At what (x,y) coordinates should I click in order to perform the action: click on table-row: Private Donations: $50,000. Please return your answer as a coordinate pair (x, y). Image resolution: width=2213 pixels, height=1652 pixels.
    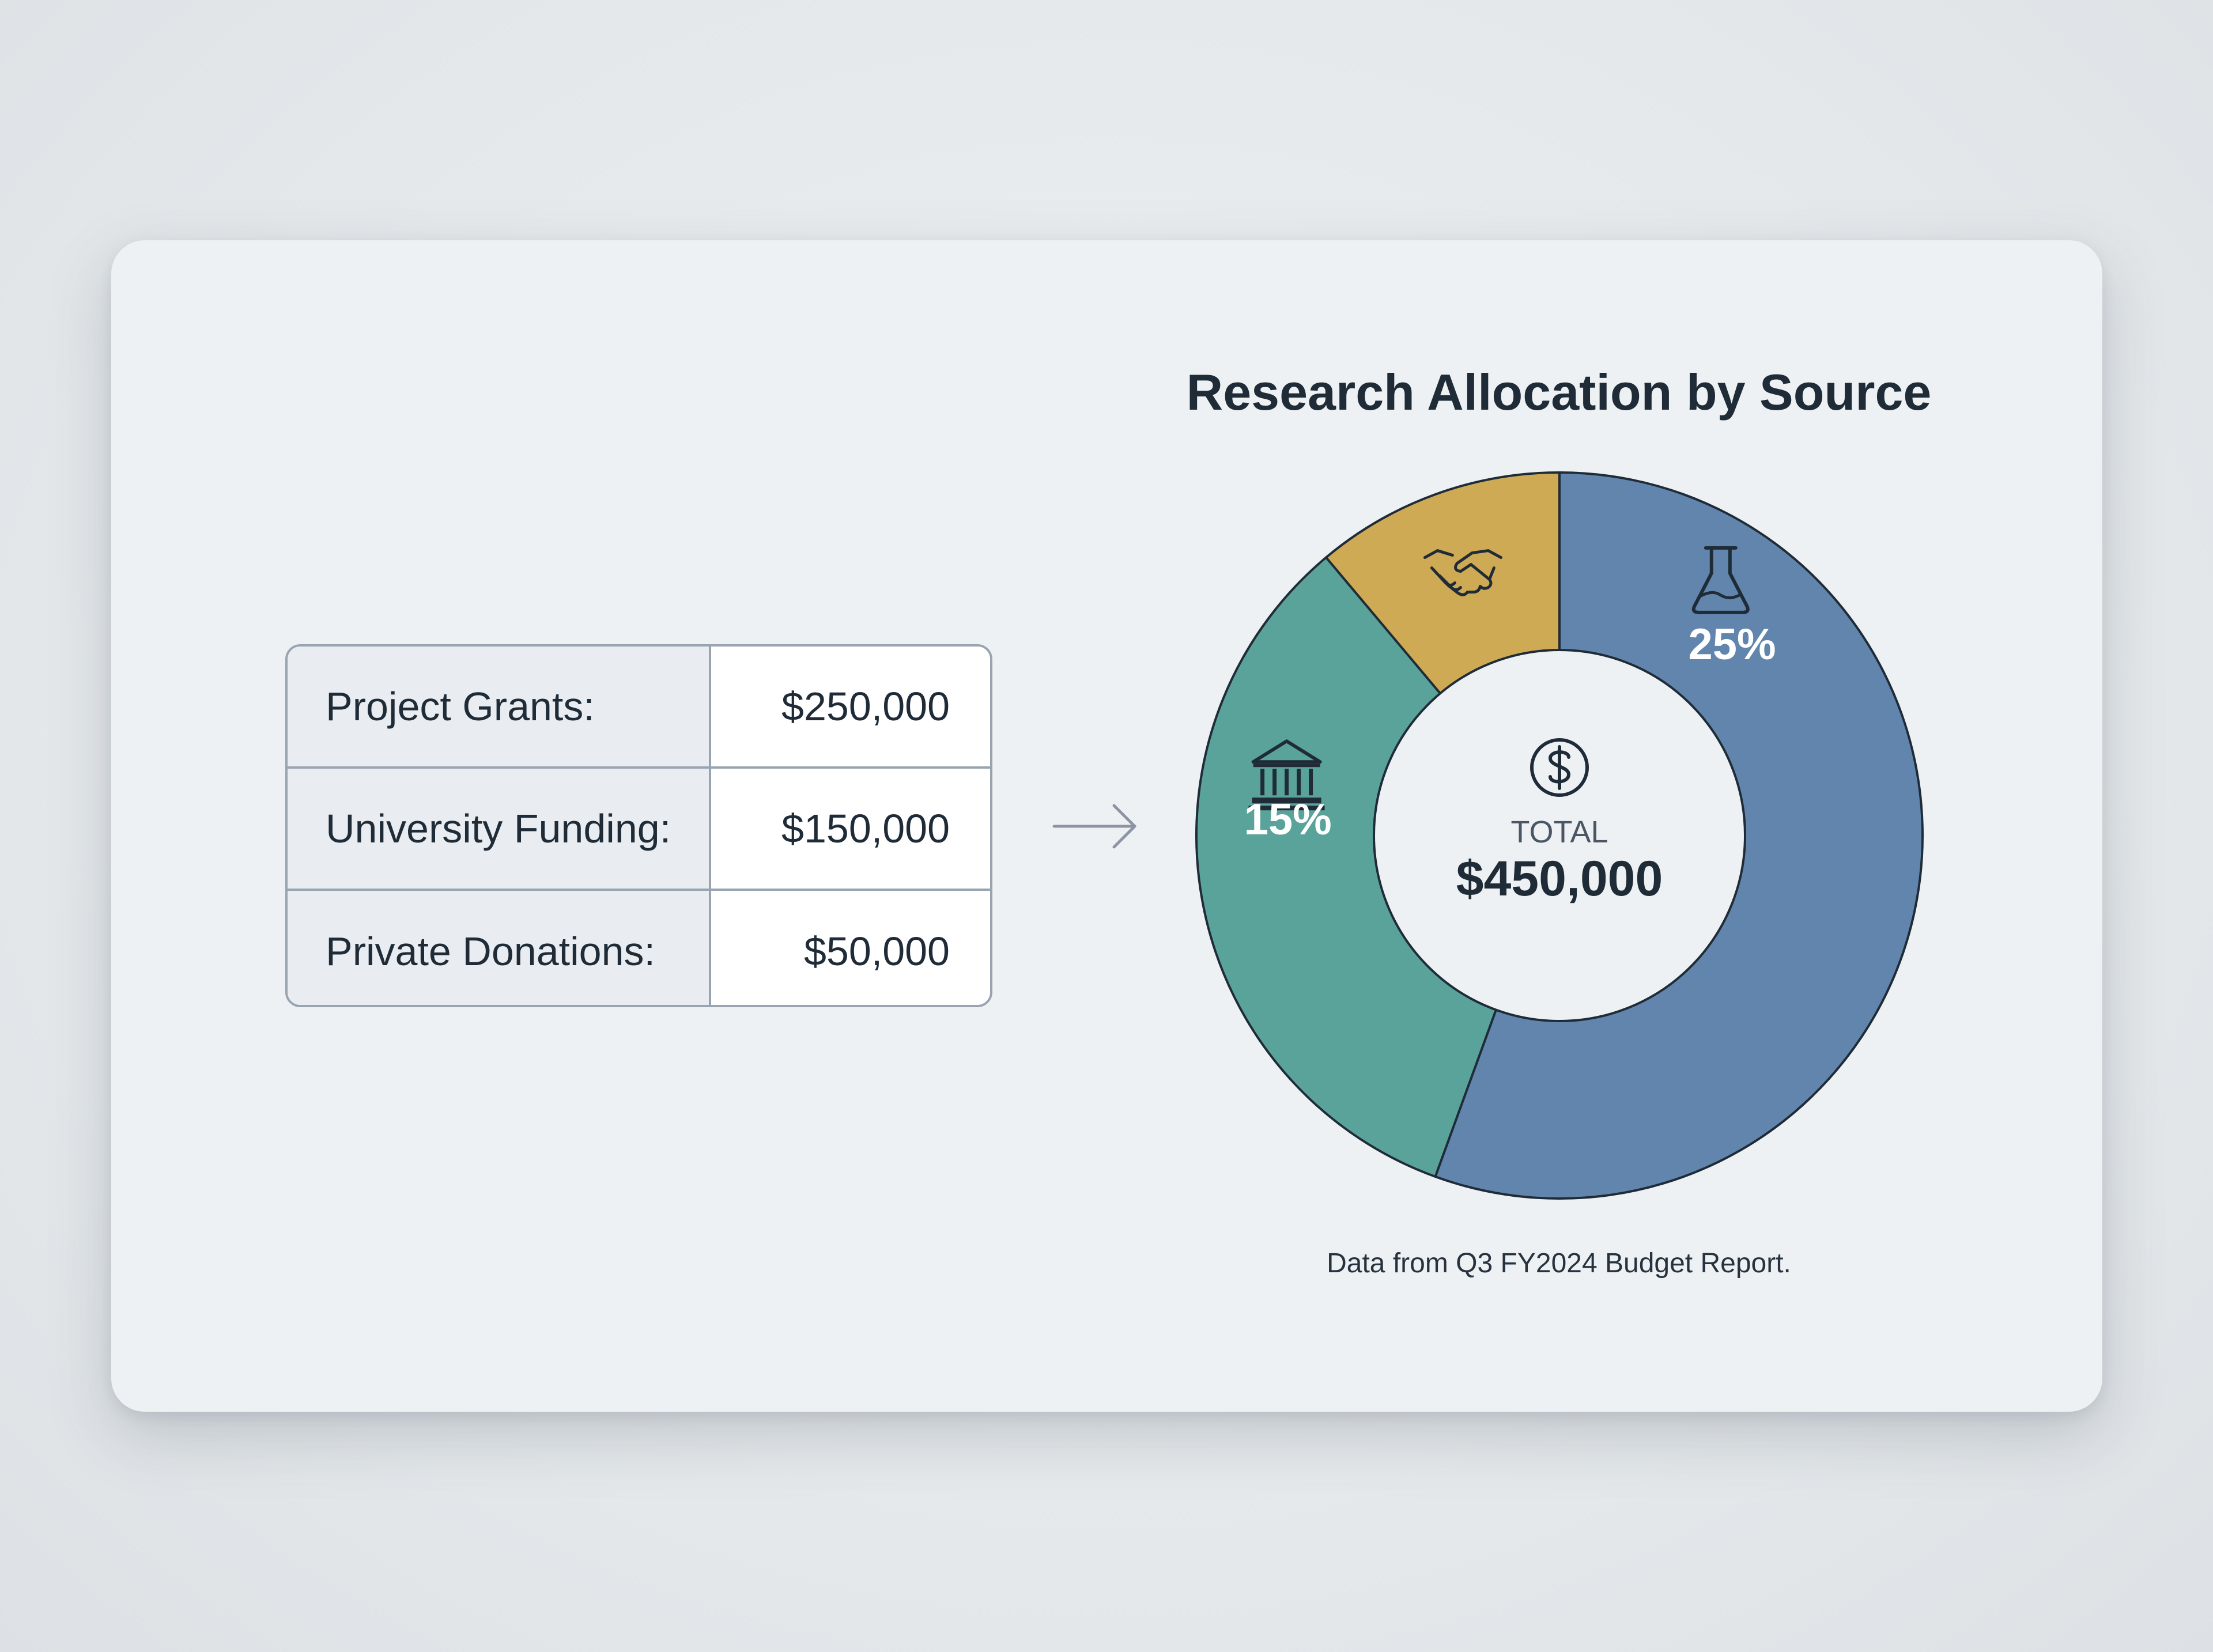
    Looking at the image, I should click on (639, 948).